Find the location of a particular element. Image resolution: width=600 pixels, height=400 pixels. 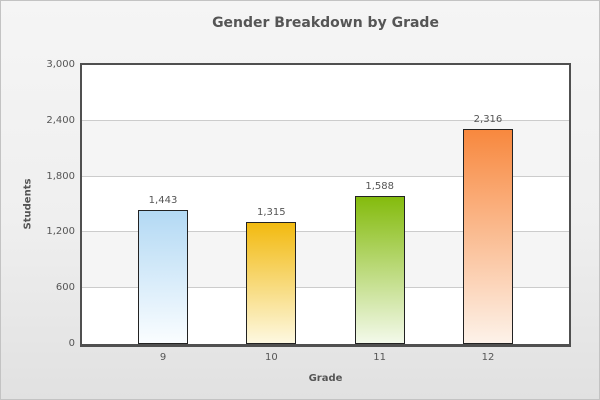

x-axis-tick-labels: 9 10 11 12 is located at coordinates (325, 358).